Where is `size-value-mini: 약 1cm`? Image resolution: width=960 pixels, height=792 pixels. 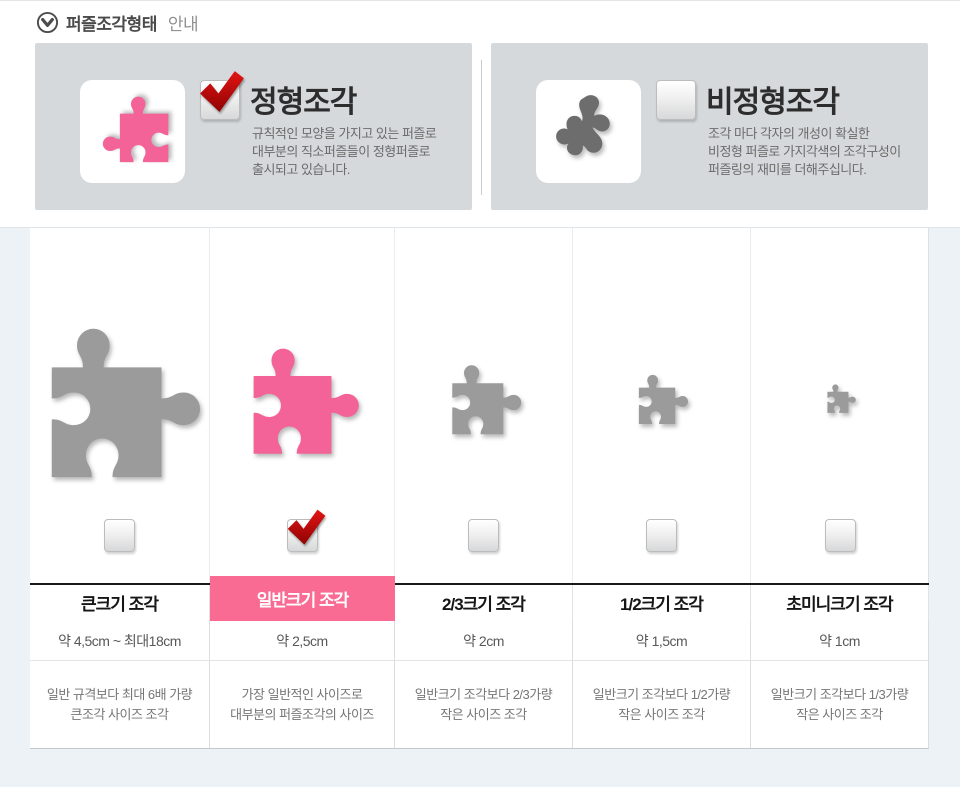 size-value-mini: 약 1cm is located at coordinates (840, 640).